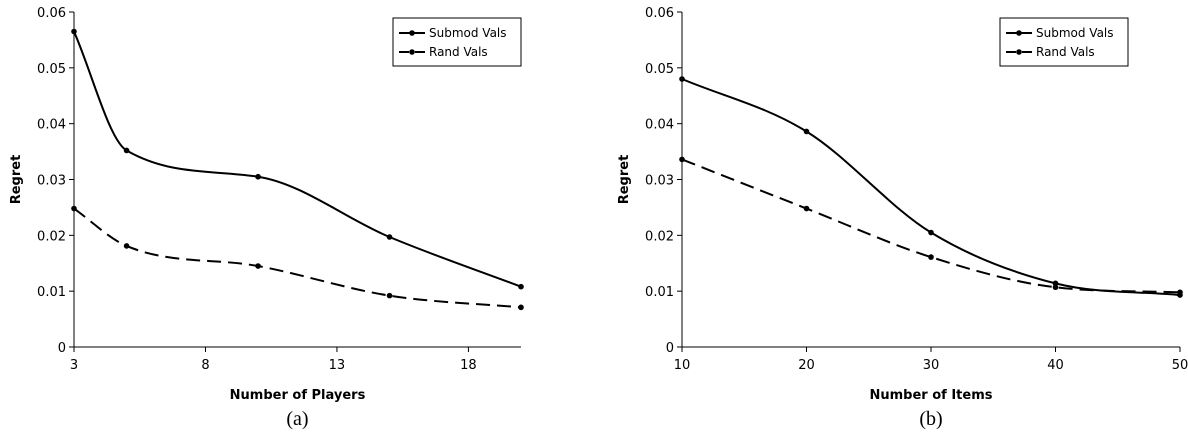 The height and width of the screenshot is (442, 1188). Describe the element at coordinates (931, 365) in the screenshot. I see `x-tick-label: 30` at that location.